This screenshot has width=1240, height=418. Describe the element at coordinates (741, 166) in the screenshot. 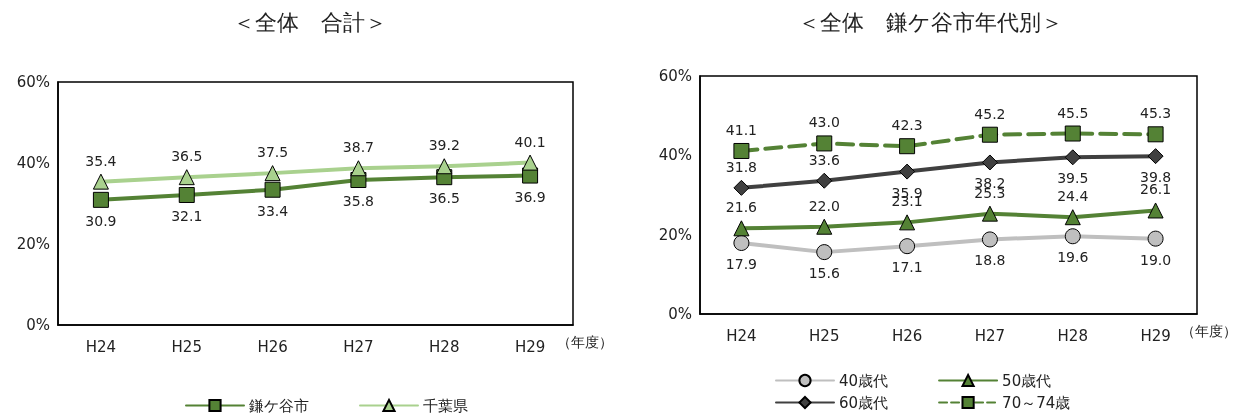

I see `data-label: 31.8` at that location.